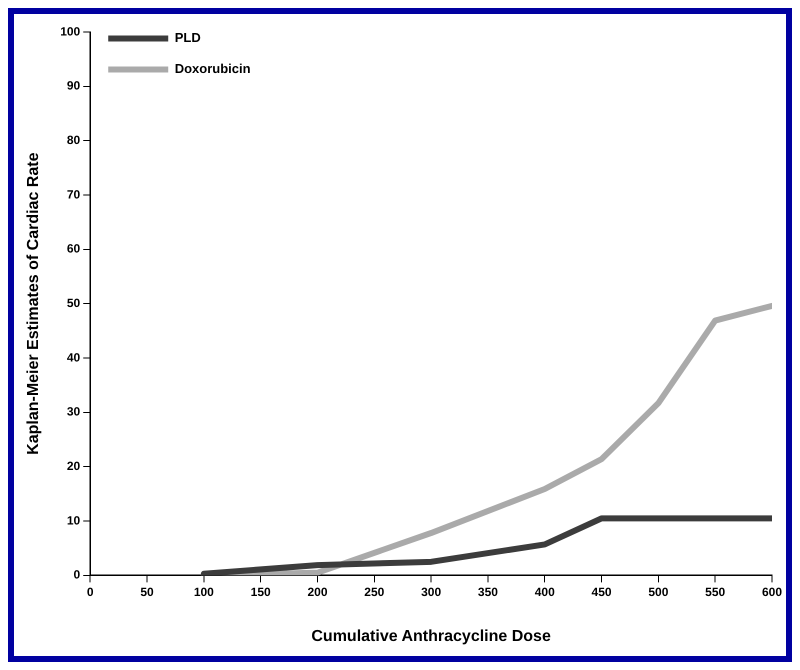  I want to click on x-tick-label: 50, so click(147, 591).